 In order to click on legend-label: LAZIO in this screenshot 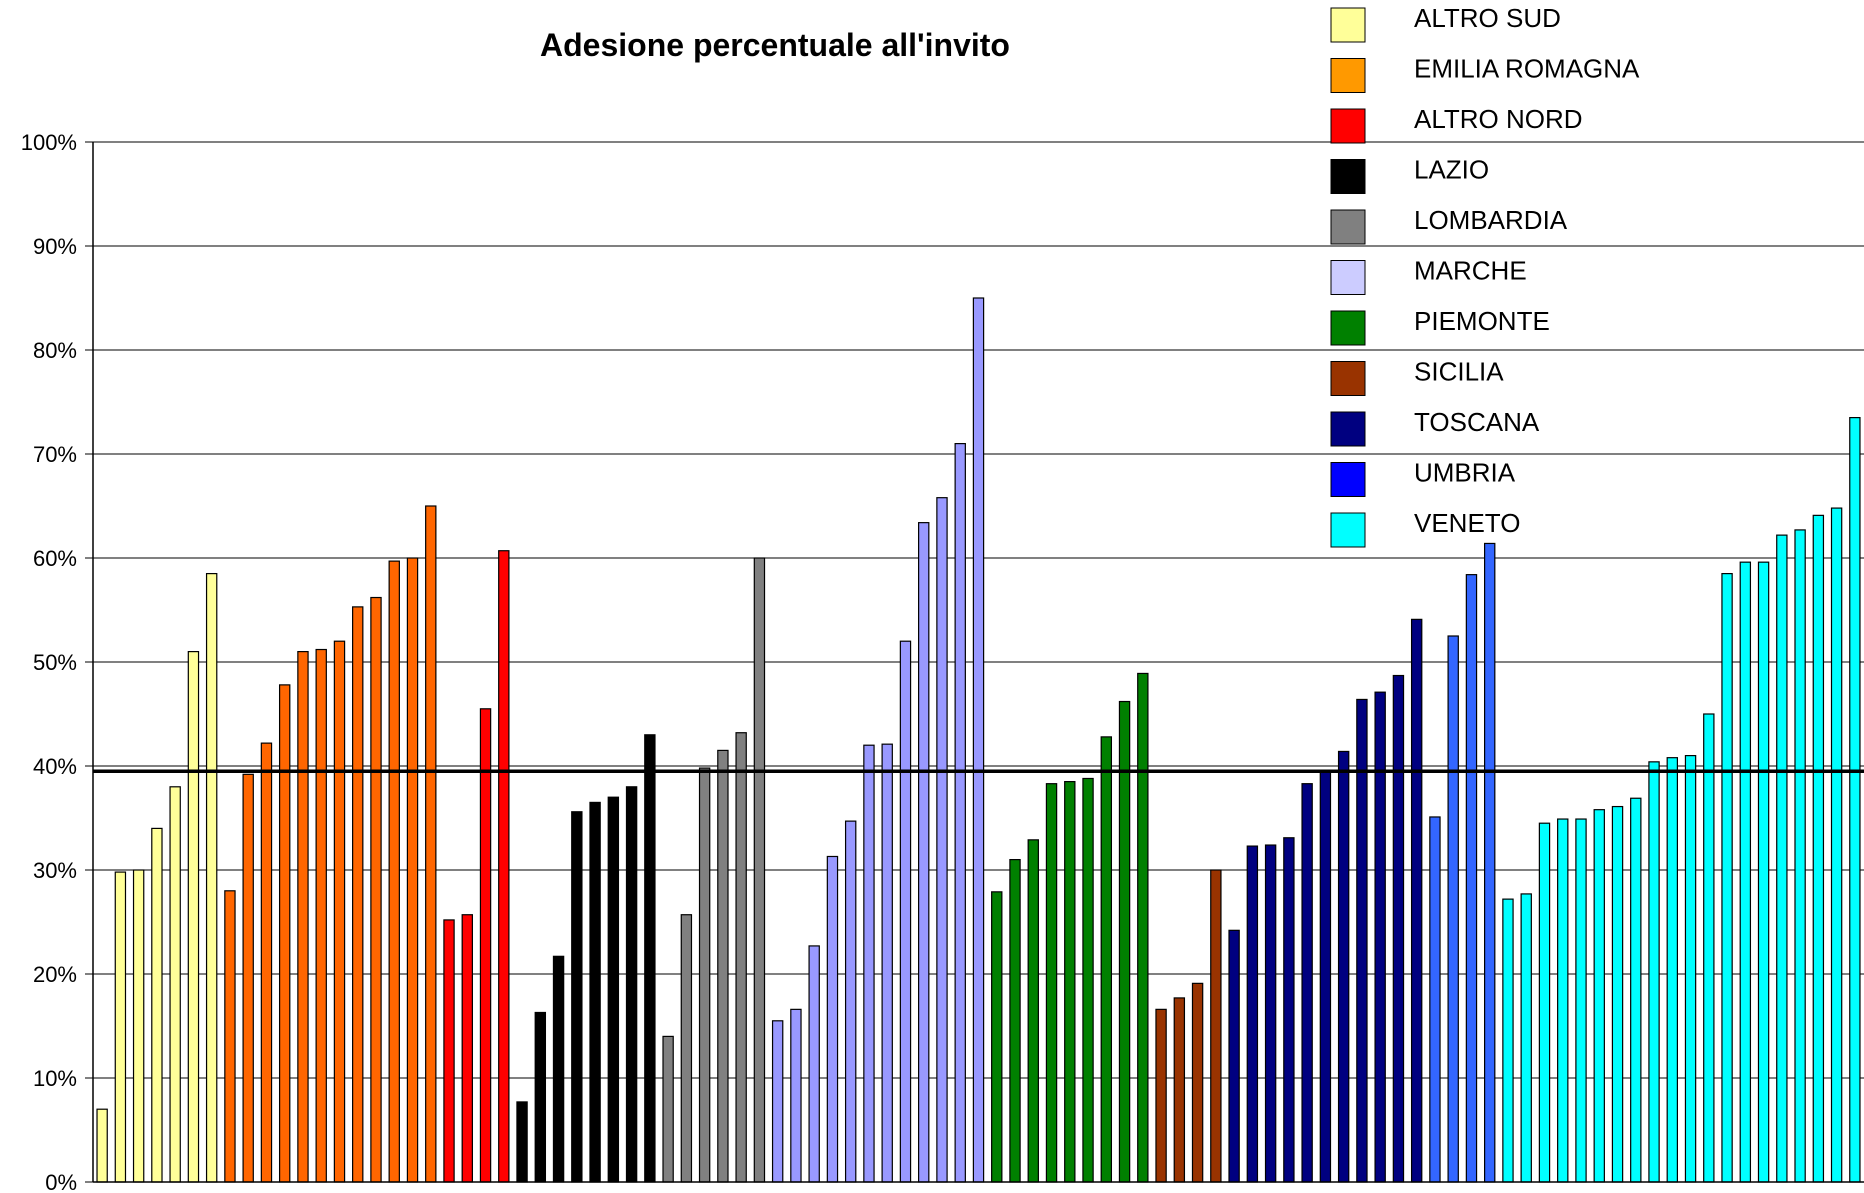, I will do `click(1451, 170)`.